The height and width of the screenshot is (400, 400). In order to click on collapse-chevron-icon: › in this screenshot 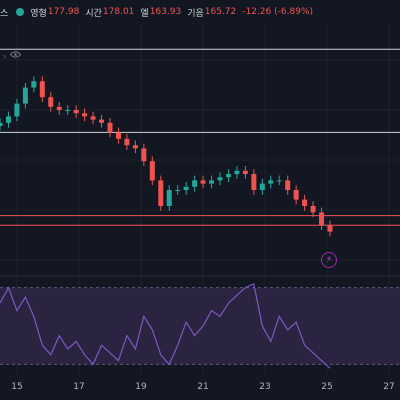, I will do `click(5, 56)`.